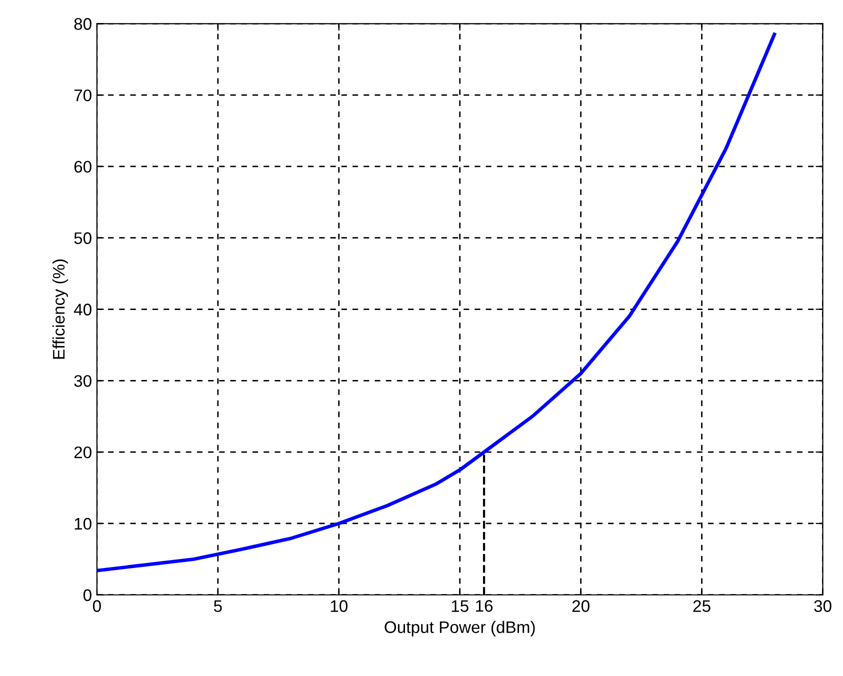 Image resolution: width=843 pixels, height=676 pixels. What do you see at coordinates (218, 606) in the screenshot?
I see `x-tick-label: 5` at bounding box center [218, 606].